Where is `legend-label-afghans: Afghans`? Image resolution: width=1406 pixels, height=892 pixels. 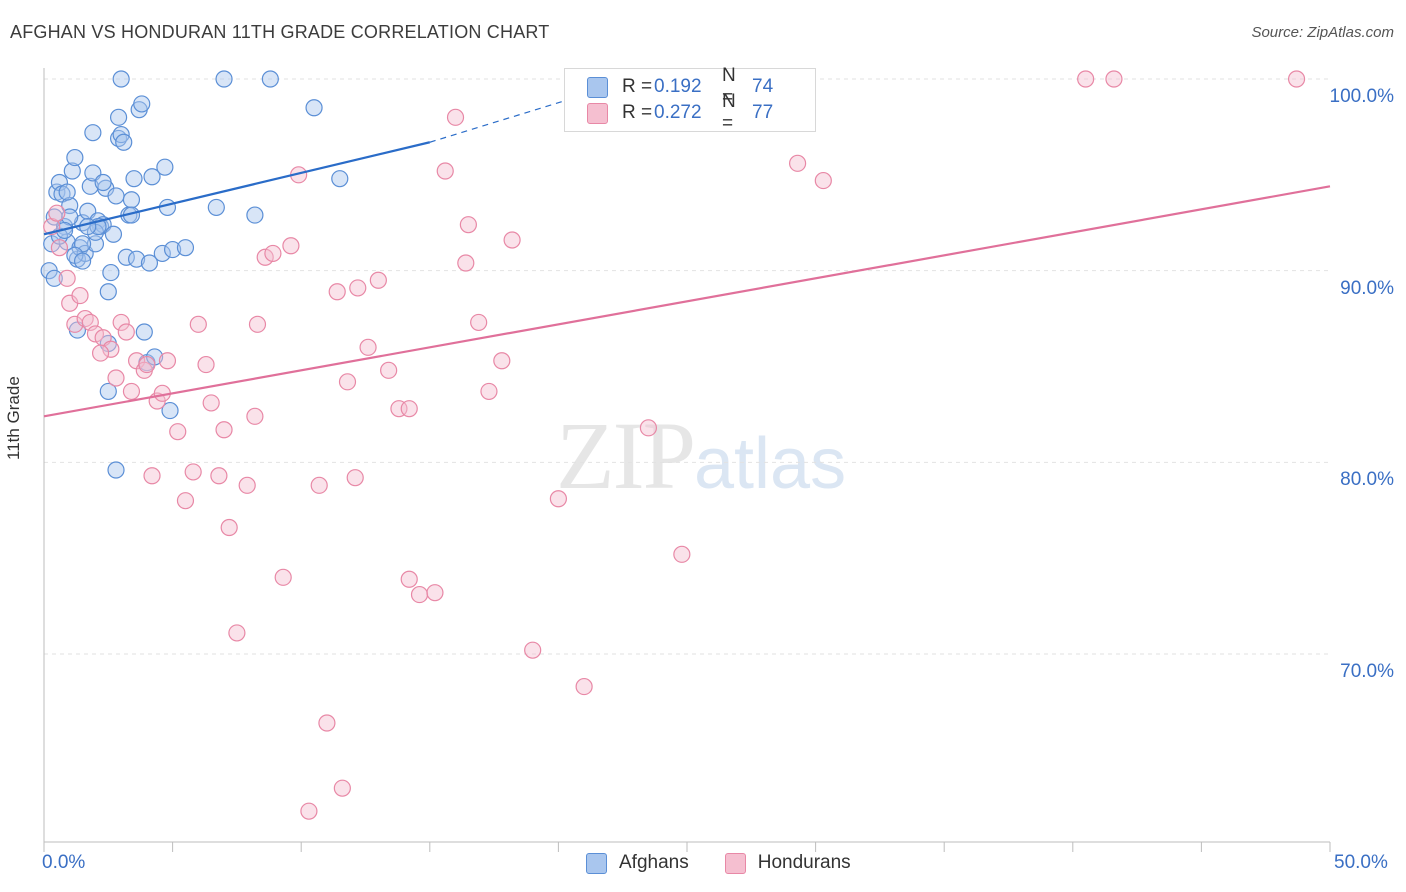
legend-label-afghans: Afghans is located at coordinates (654, 862).